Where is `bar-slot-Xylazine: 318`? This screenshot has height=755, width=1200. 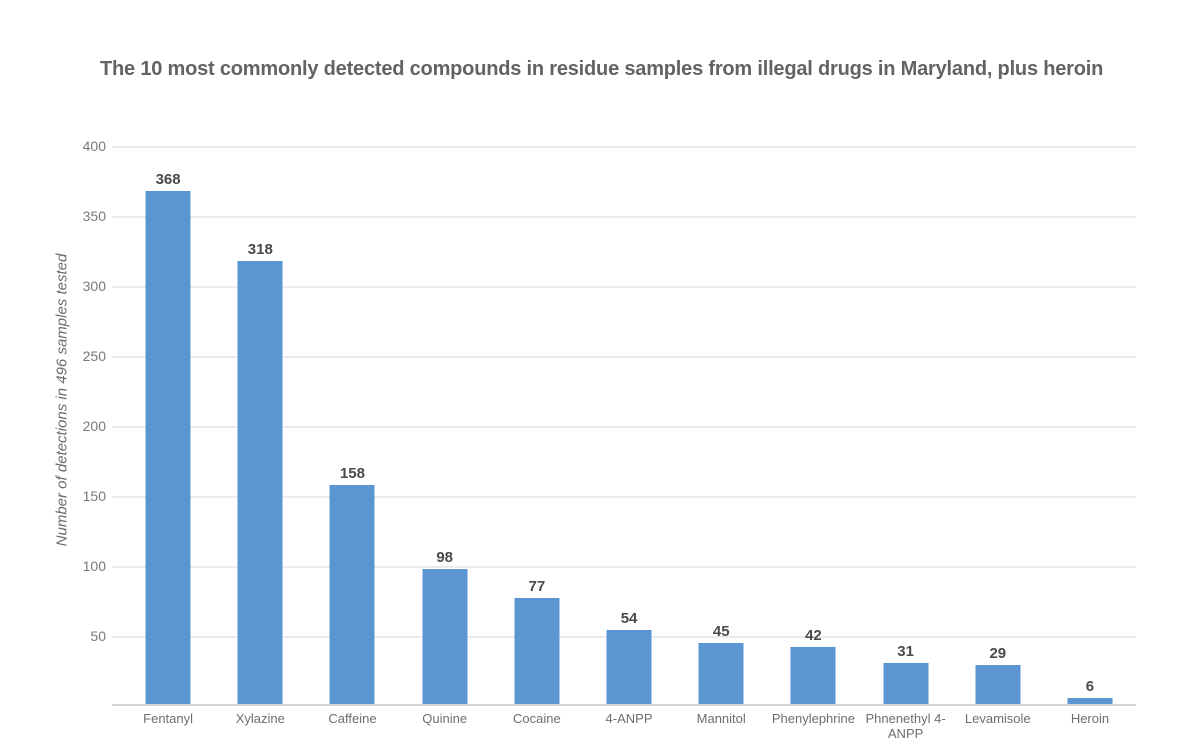
bar-slot-Xylazine: 318 is located at coordinates (260, 426).